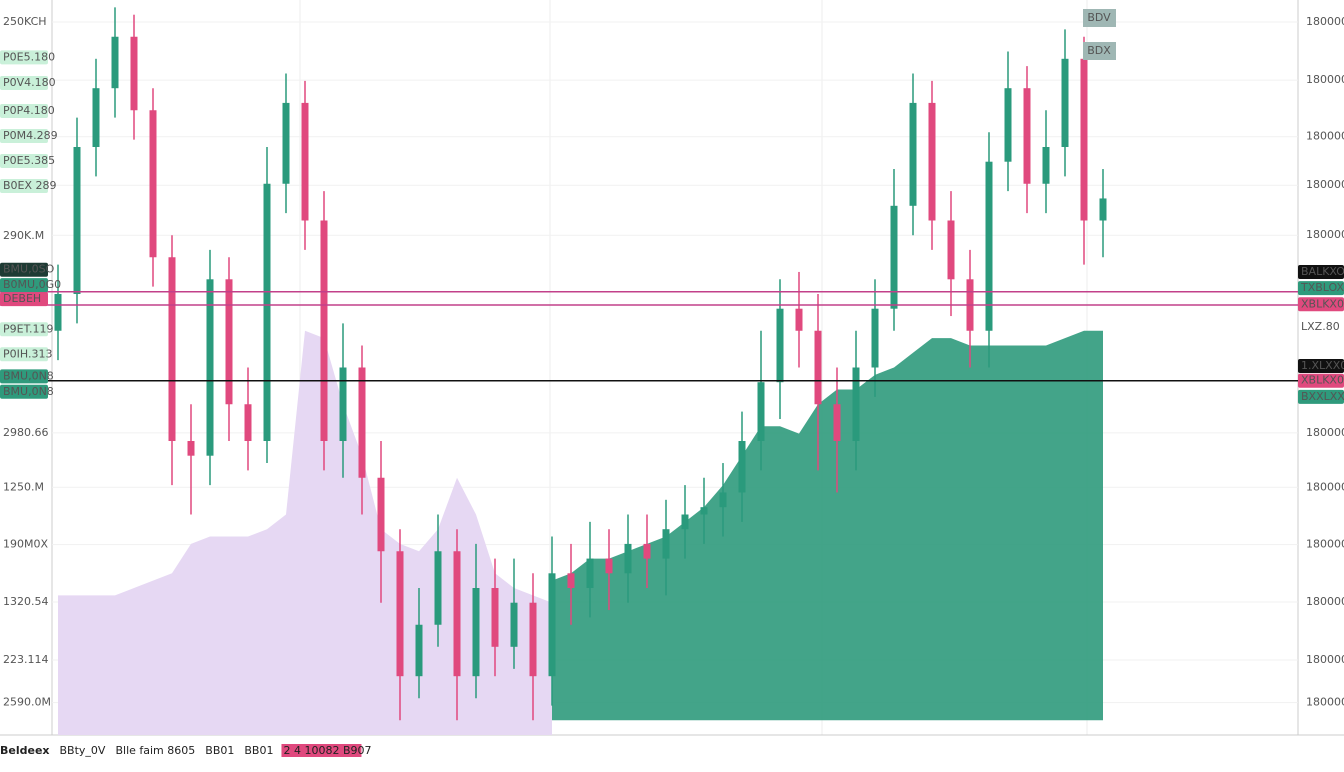  What do you see at coordinates (1099, 50) in the screenshot?
I see `annotation: BDX` at bounding box center [1099, 50].